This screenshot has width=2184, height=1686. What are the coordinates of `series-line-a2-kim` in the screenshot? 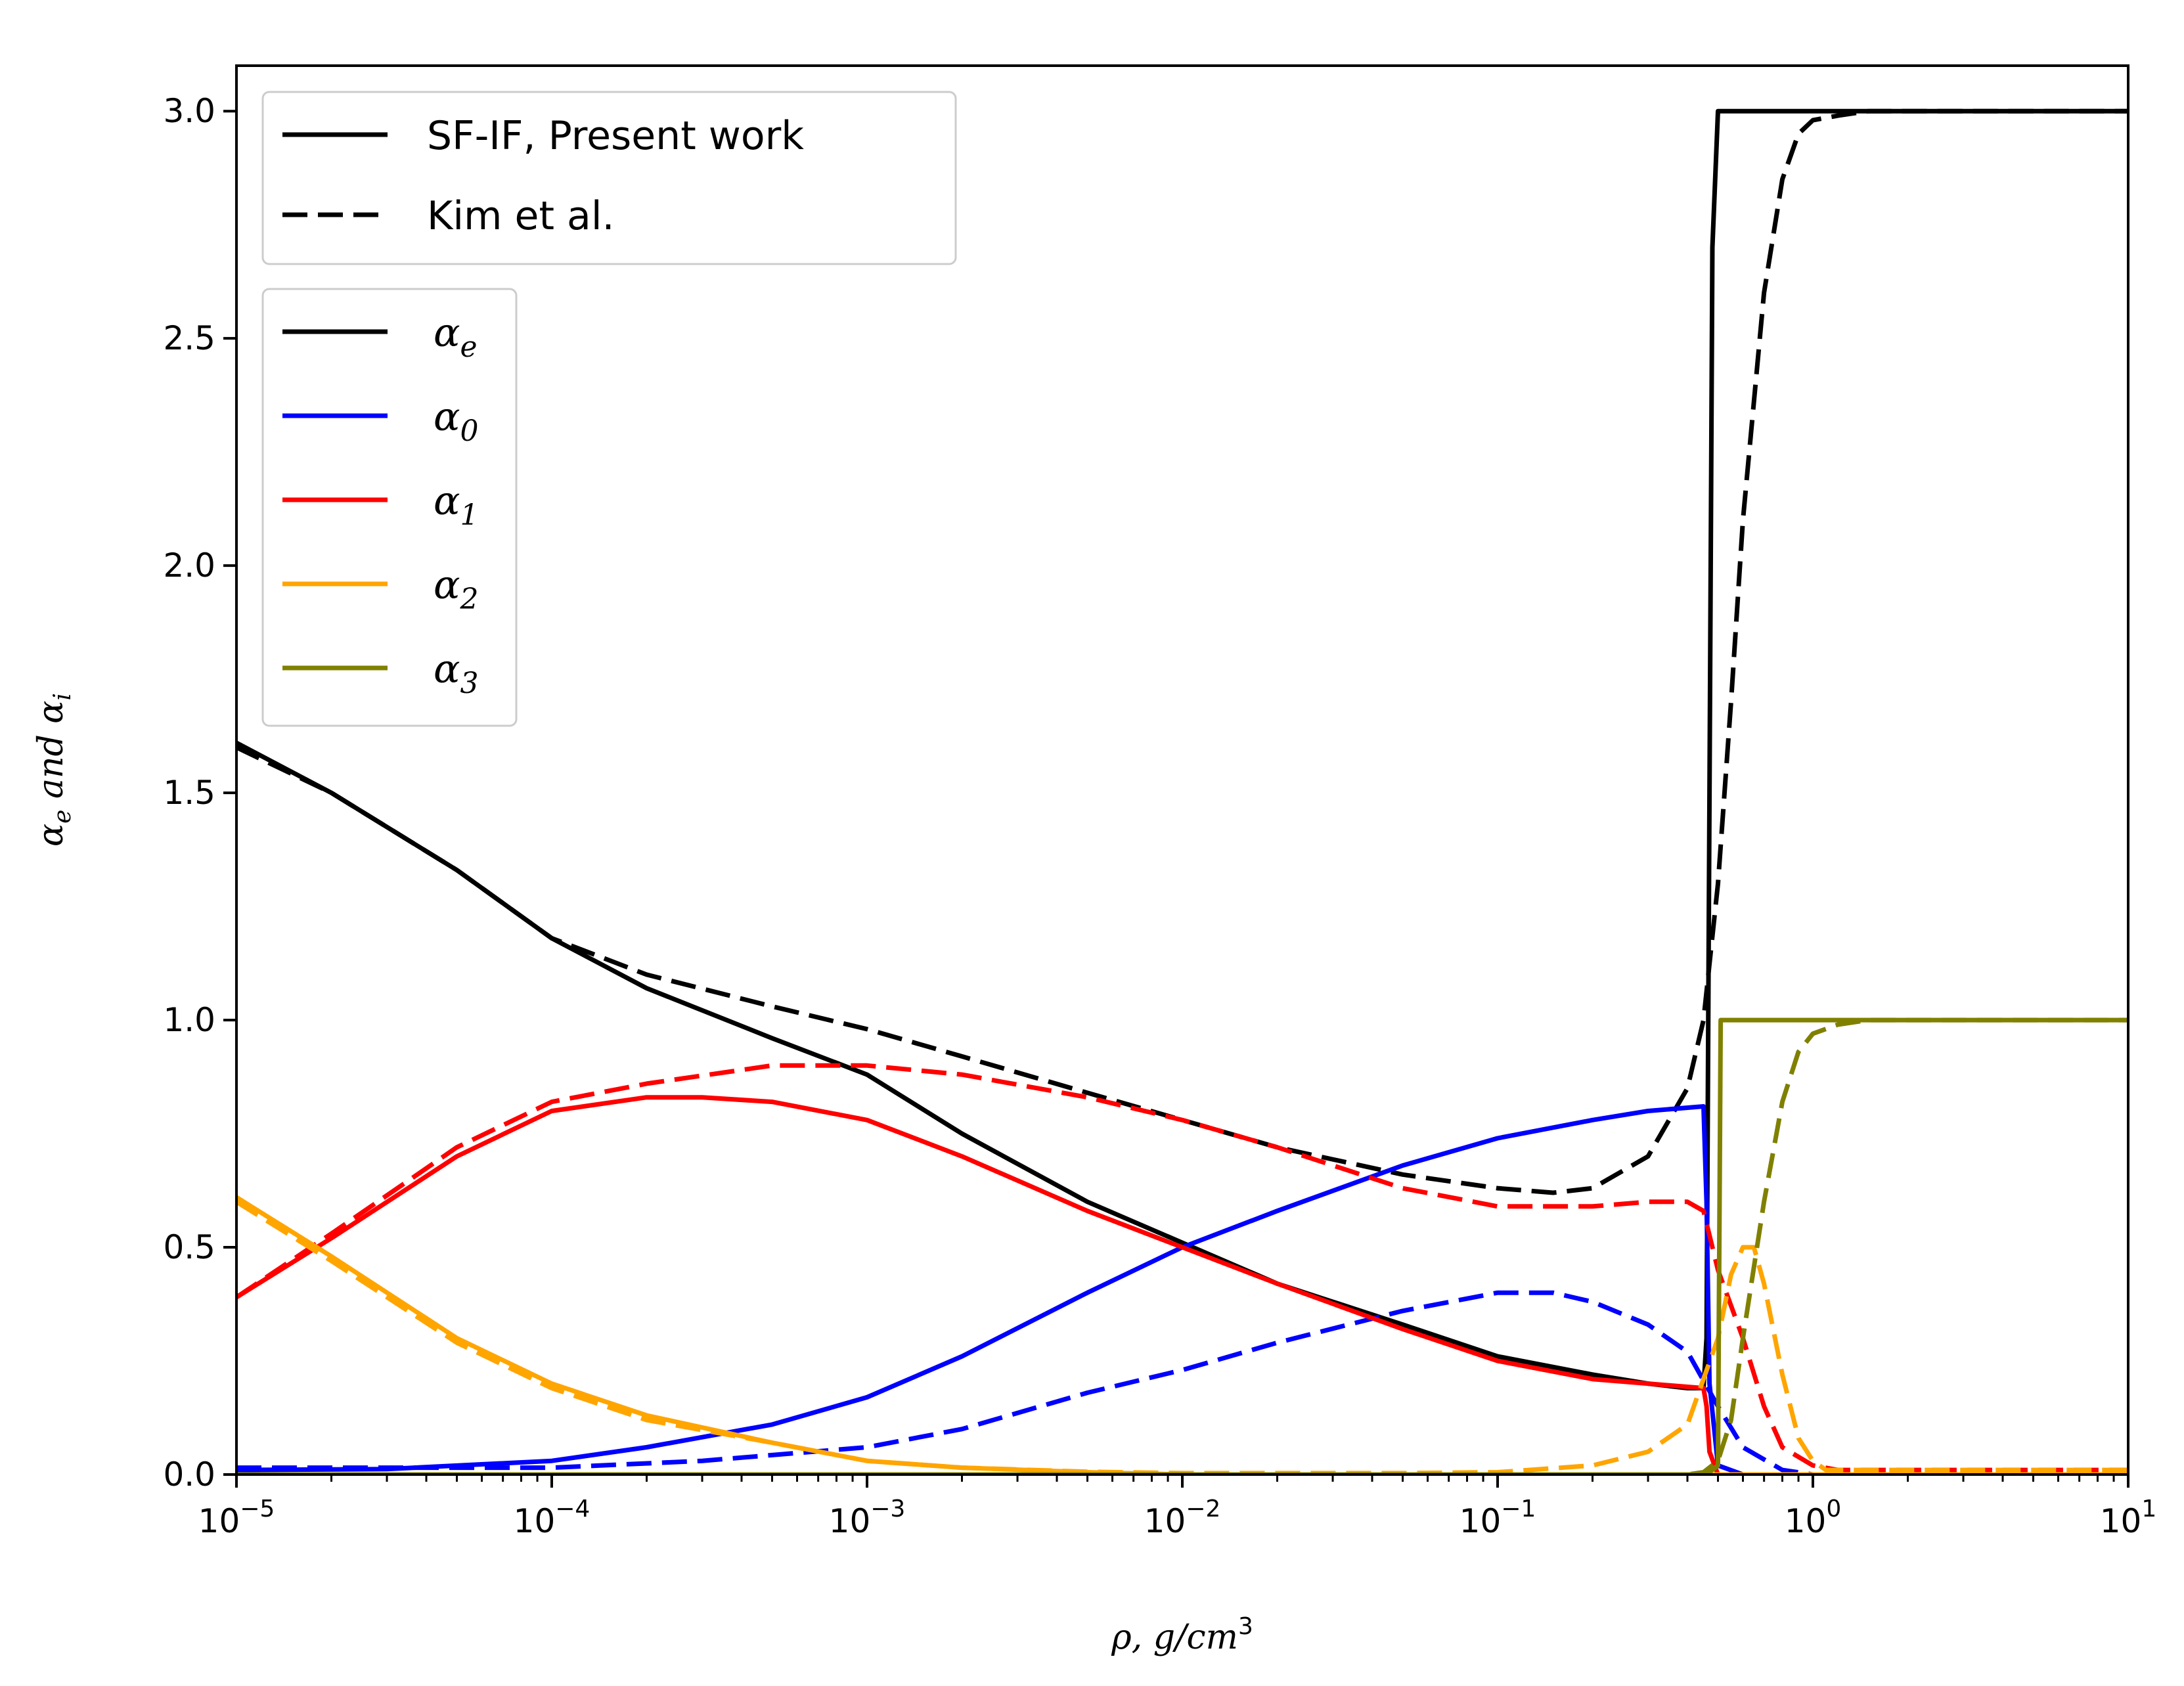 It's located at (1182, 1337).